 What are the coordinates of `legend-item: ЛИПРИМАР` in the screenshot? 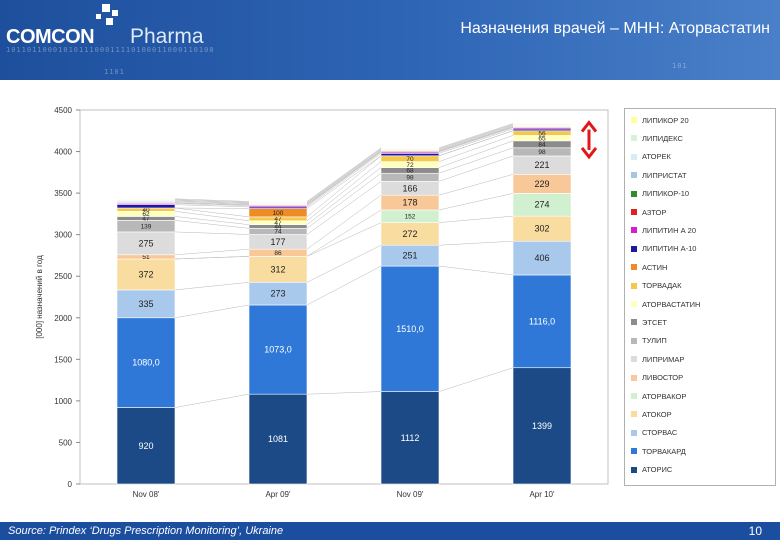 It's located at (657, 359).